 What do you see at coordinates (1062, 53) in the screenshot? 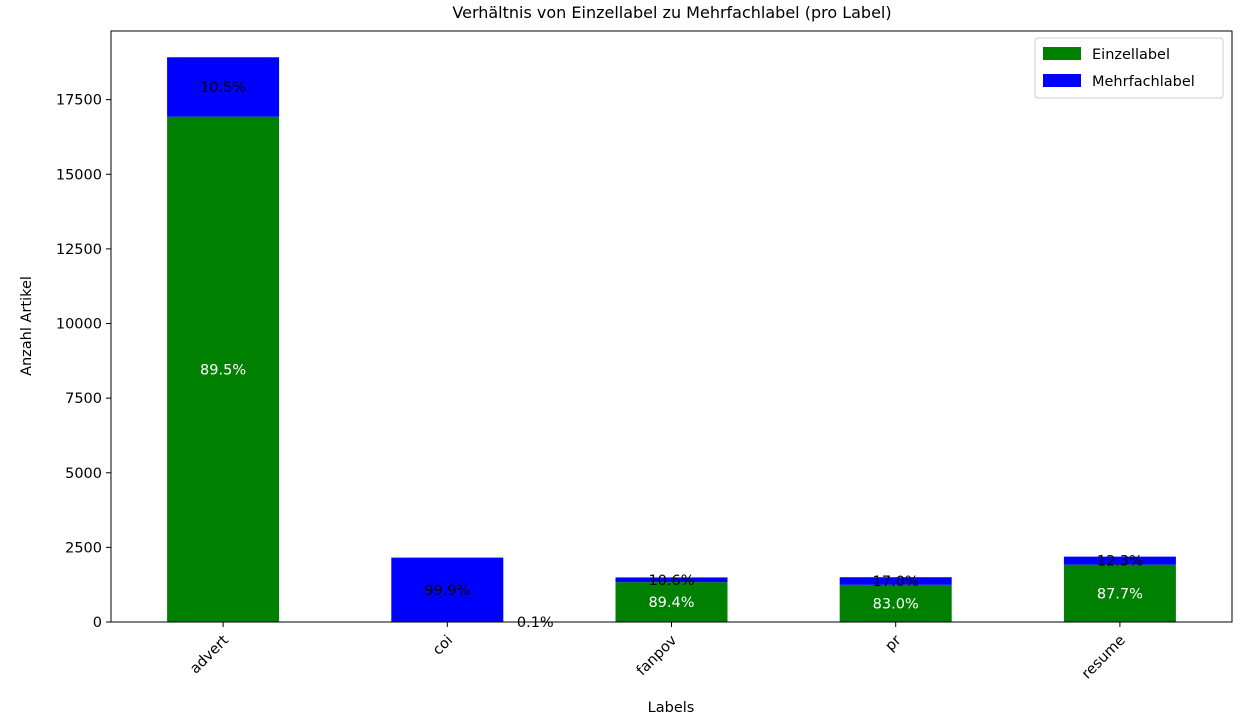
I see `legend-swatch-einzellabel` at bounding box center [1062, 53].